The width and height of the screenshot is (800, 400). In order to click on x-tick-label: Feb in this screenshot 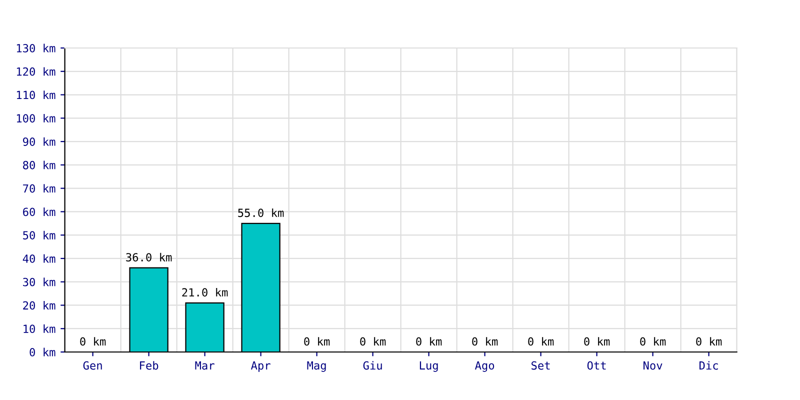, I will do `click(149, 365)`.